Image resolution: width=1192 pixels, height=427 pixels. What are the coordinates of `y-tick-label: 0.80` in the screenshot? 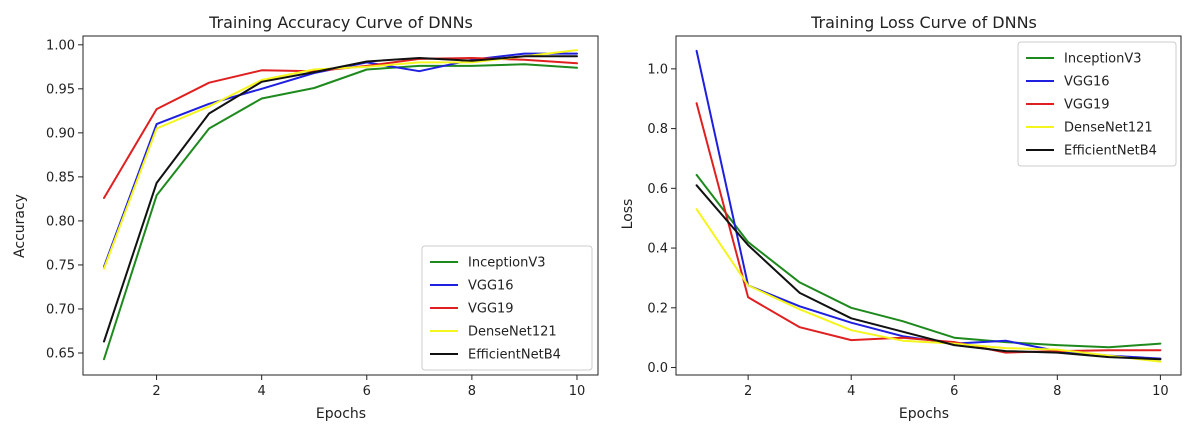 It's located at (60, 221).